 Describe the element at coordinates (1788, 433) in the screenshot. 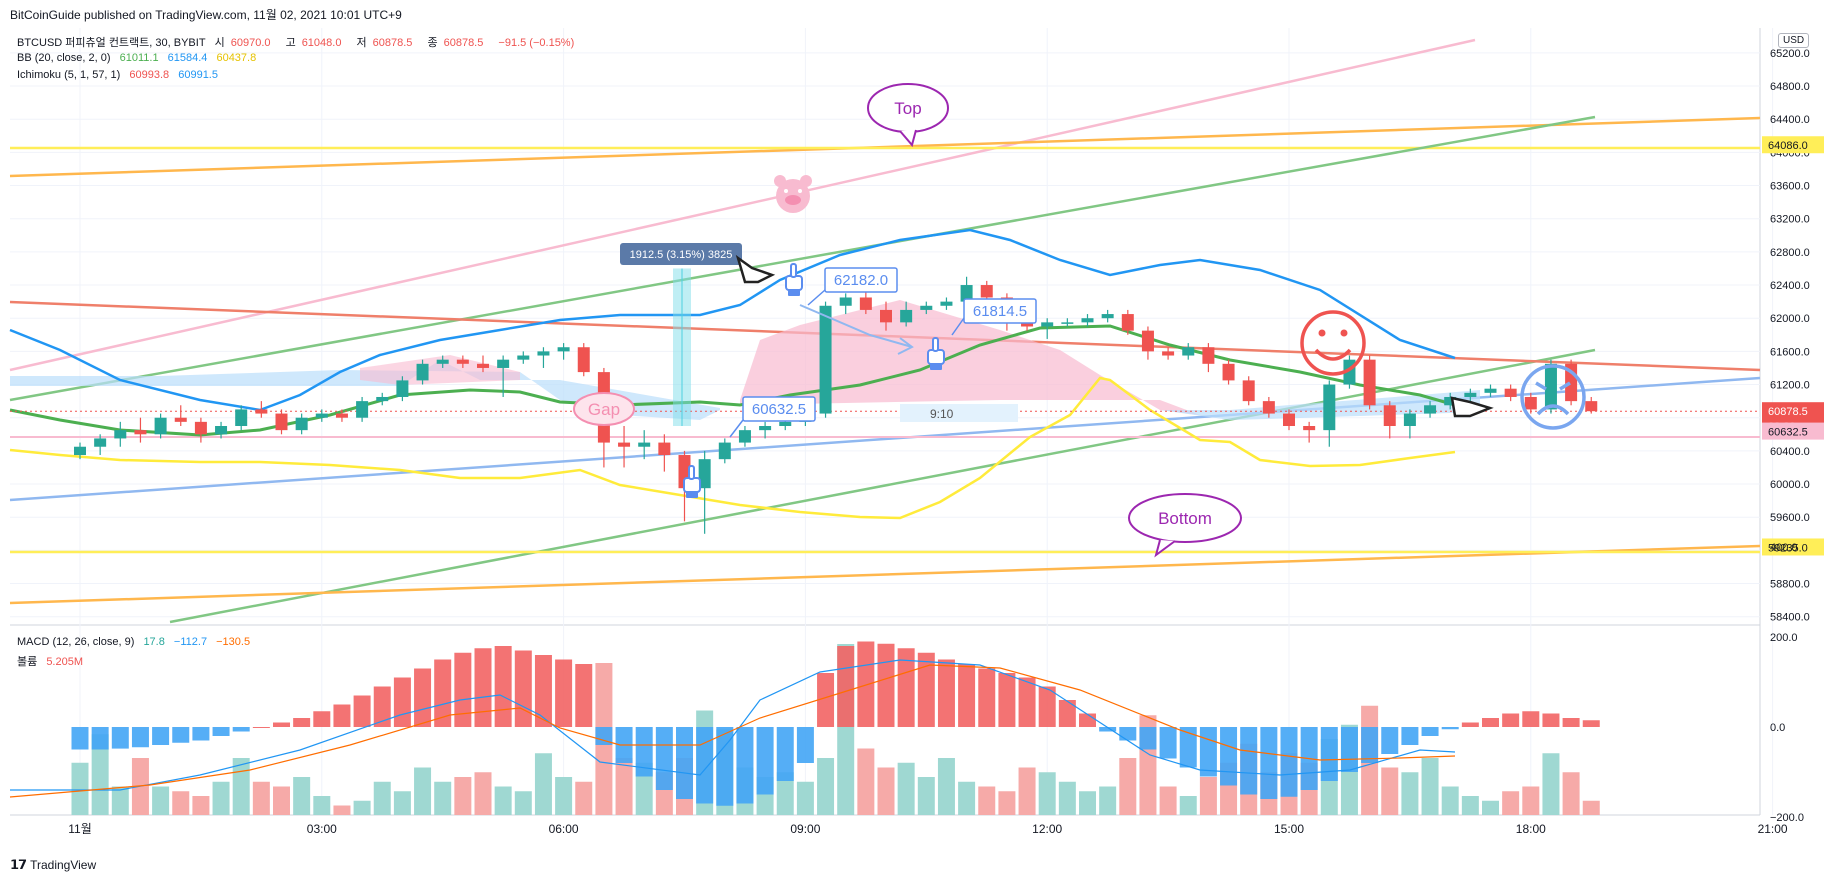

I see `price-tag: 60632.5` at that location.